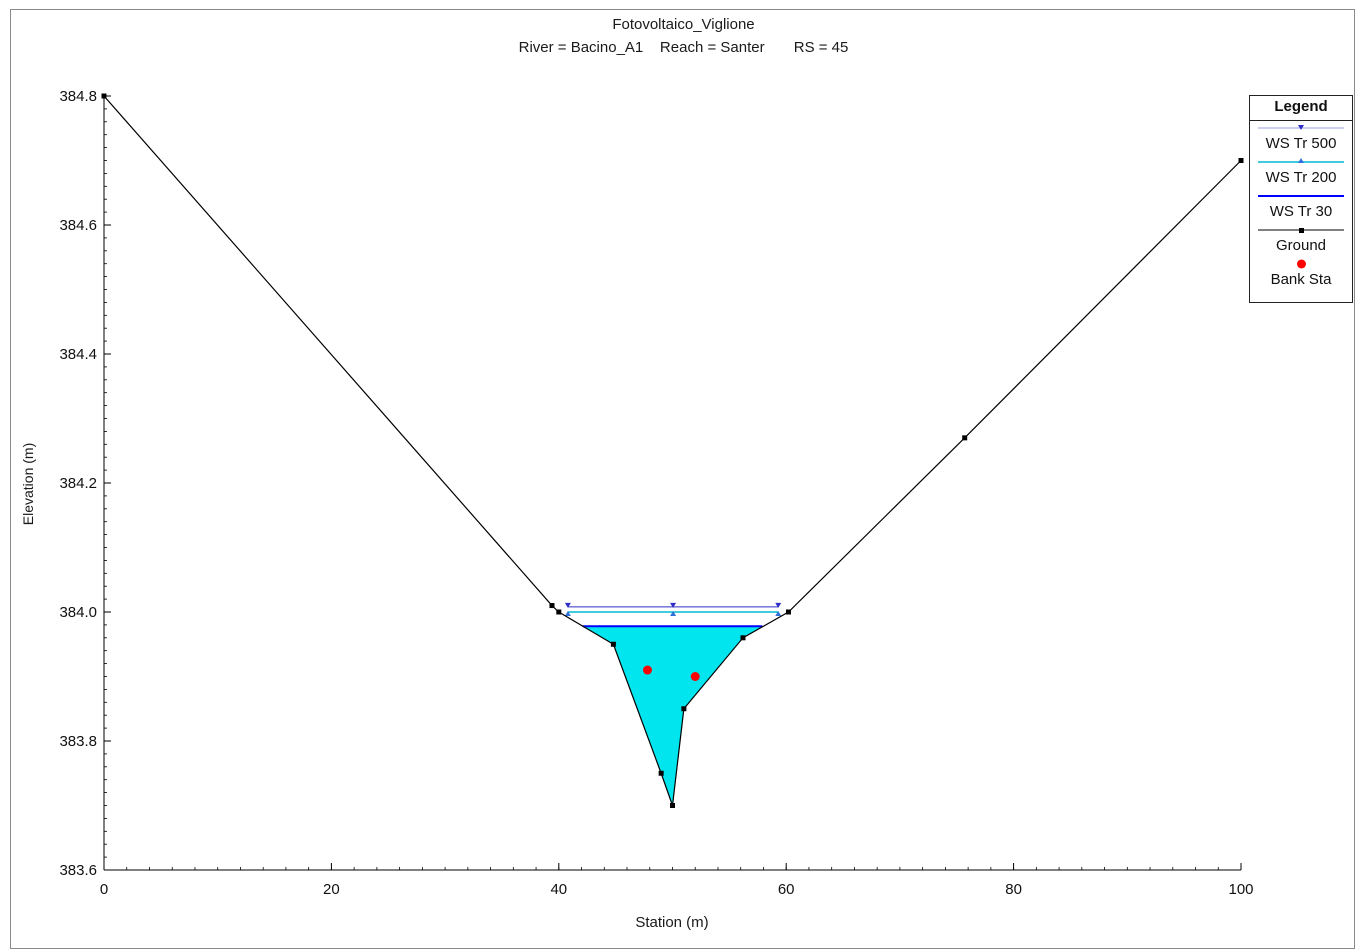  Describe the element at coordinates (1301, 230) in the screenshot. I see `legend-swatch-ground` at that location.